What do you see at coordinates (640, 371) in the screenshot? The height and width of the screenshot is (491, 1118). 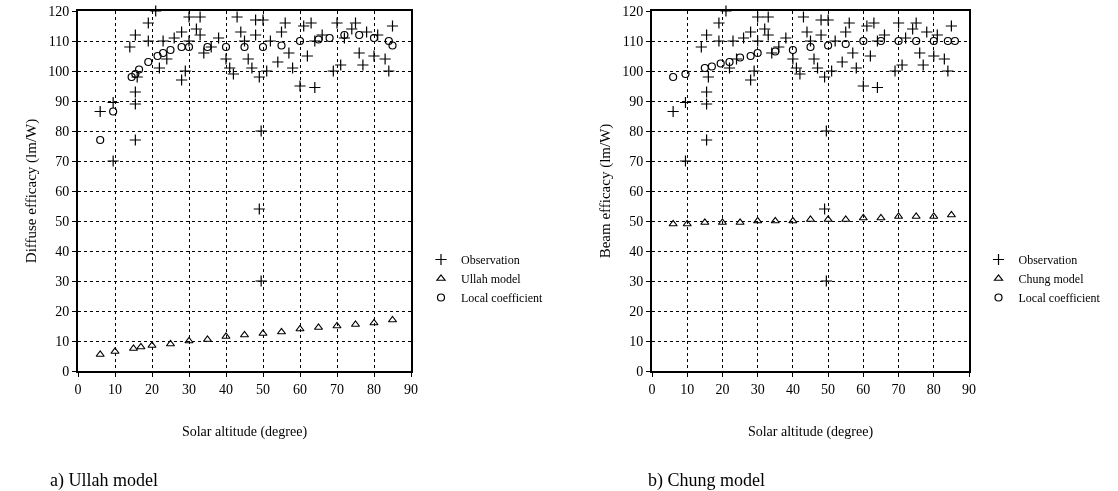 I see `y-tick-label: 0` at bounding box center [640, 371].